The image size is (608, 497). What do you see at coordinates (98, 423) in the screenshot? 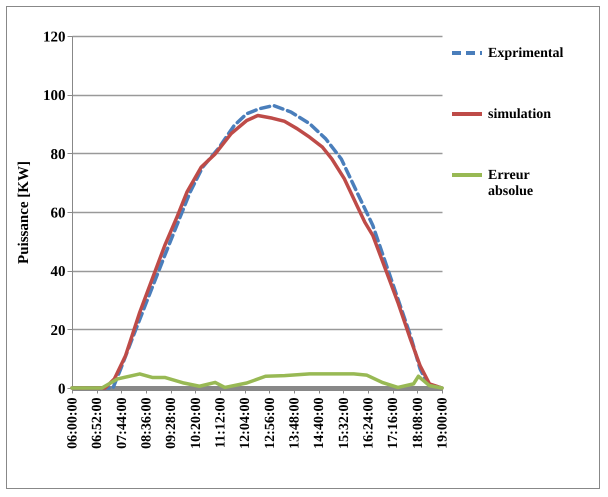
I see `x-tick-label: 06:52:00` at bounding box center [98, 423].